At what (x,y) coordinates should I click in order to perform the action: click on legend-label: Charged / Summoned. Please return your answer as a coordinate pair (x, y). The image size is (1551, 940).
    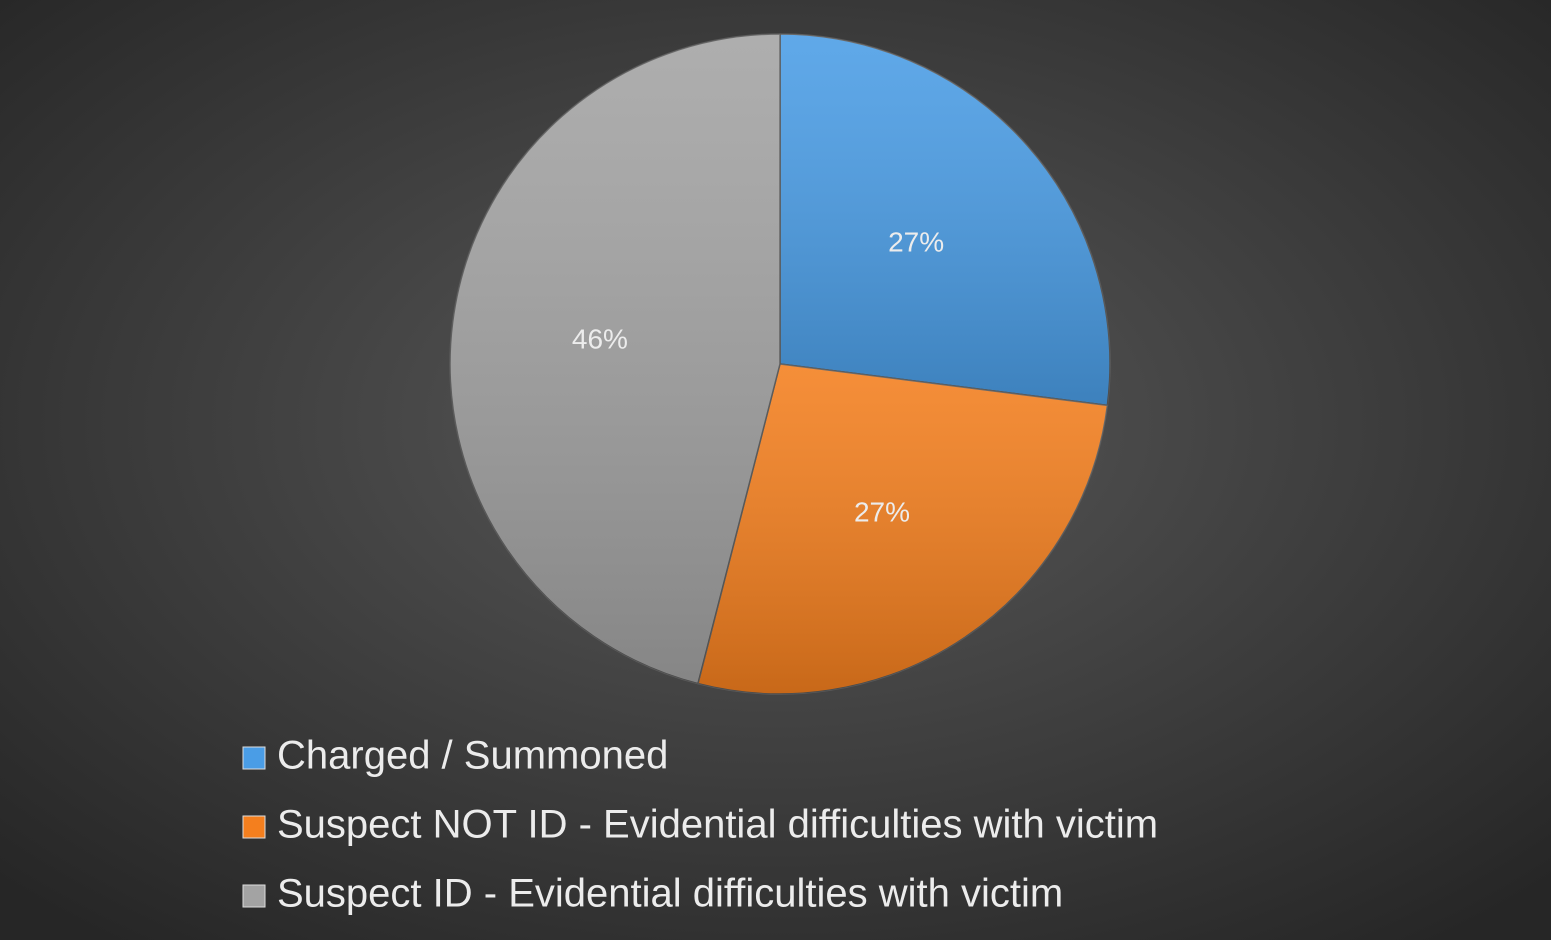
    Looking at the image, I should click on (472, 756).